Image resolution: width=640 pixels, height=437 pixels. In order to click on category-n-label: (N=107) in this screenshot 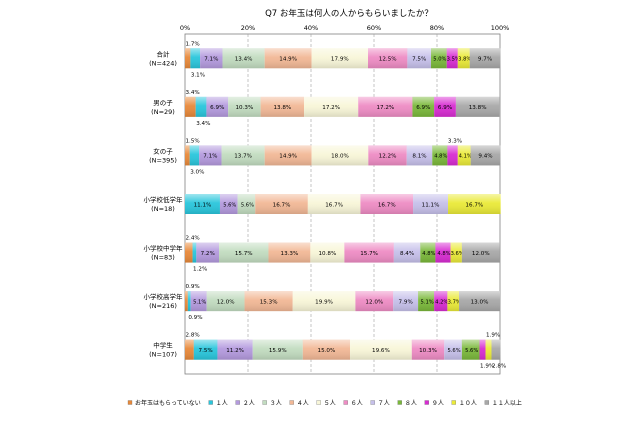, I will do `click(163, 355)`.